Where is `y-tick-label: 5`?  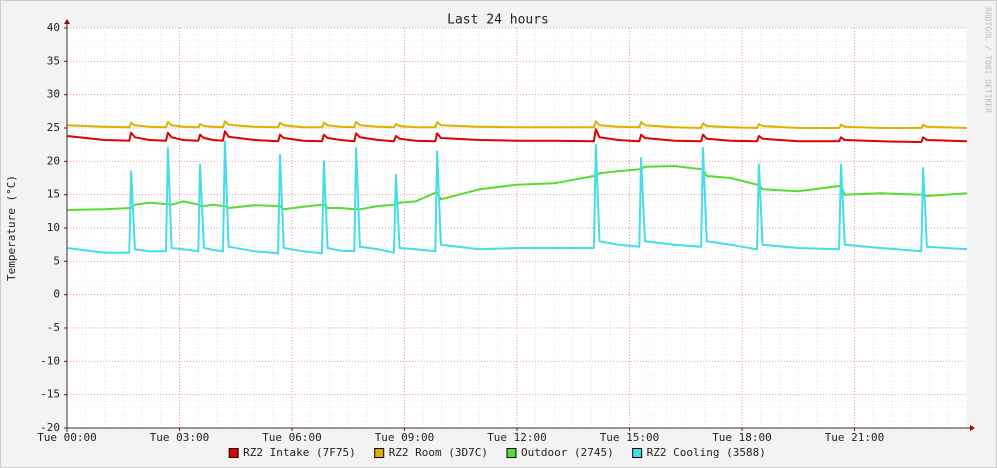 y-tick-label: 5 is located at coordinates (56, 260).